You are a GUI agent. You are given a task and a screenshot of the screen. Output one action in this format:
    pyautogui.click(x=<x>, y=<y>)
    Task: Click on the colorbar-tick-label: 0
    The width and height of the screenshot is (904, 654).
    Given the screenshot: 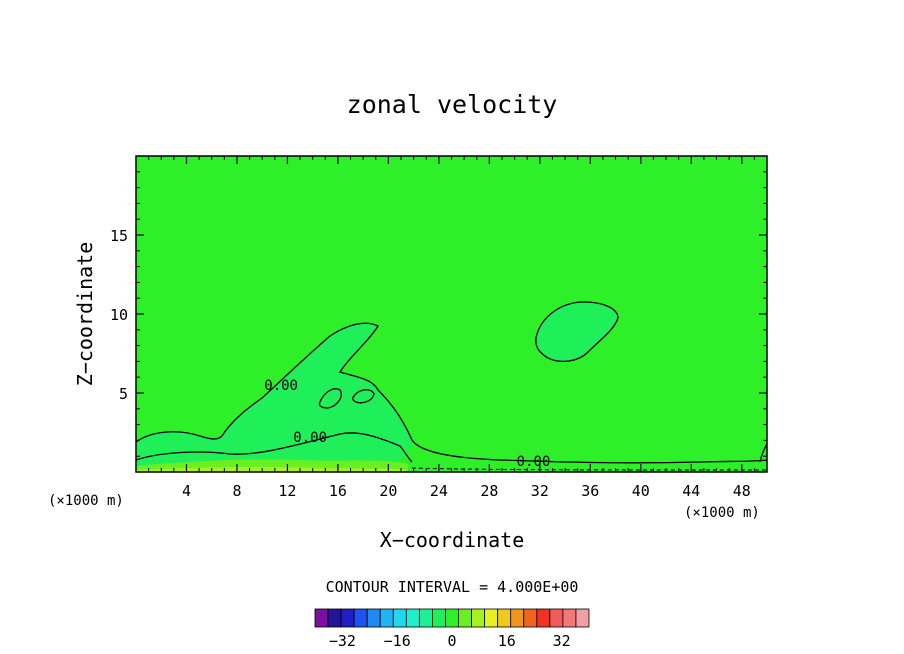 What is the action you would take?
    pyautogui.click(x=451, y=641)
    